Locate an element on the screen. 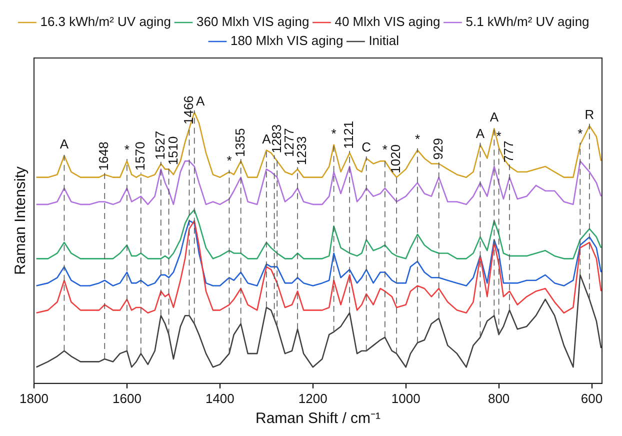  ref-line-label: R is located at coordinates (589, 114).